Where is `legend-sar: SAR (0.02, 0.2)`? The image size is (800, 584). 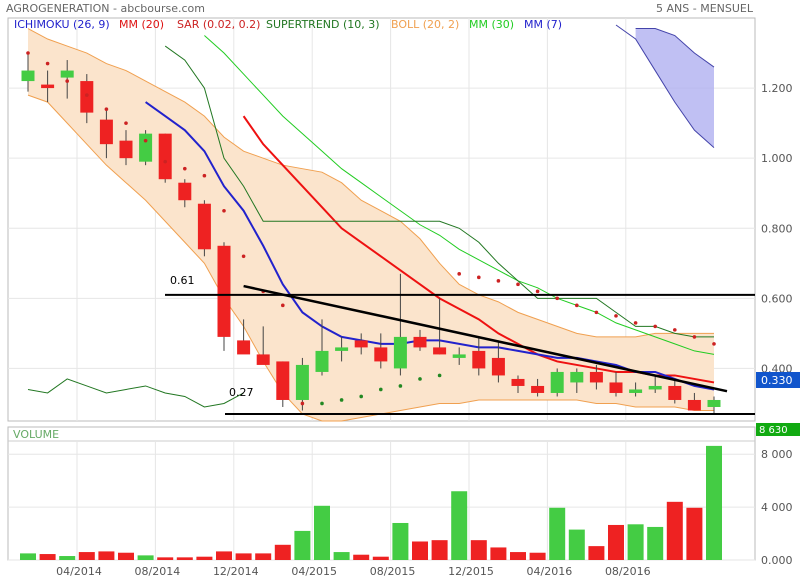
legend-sar: SAR (0.02, 0.2) is located at coordinates (218, 24).